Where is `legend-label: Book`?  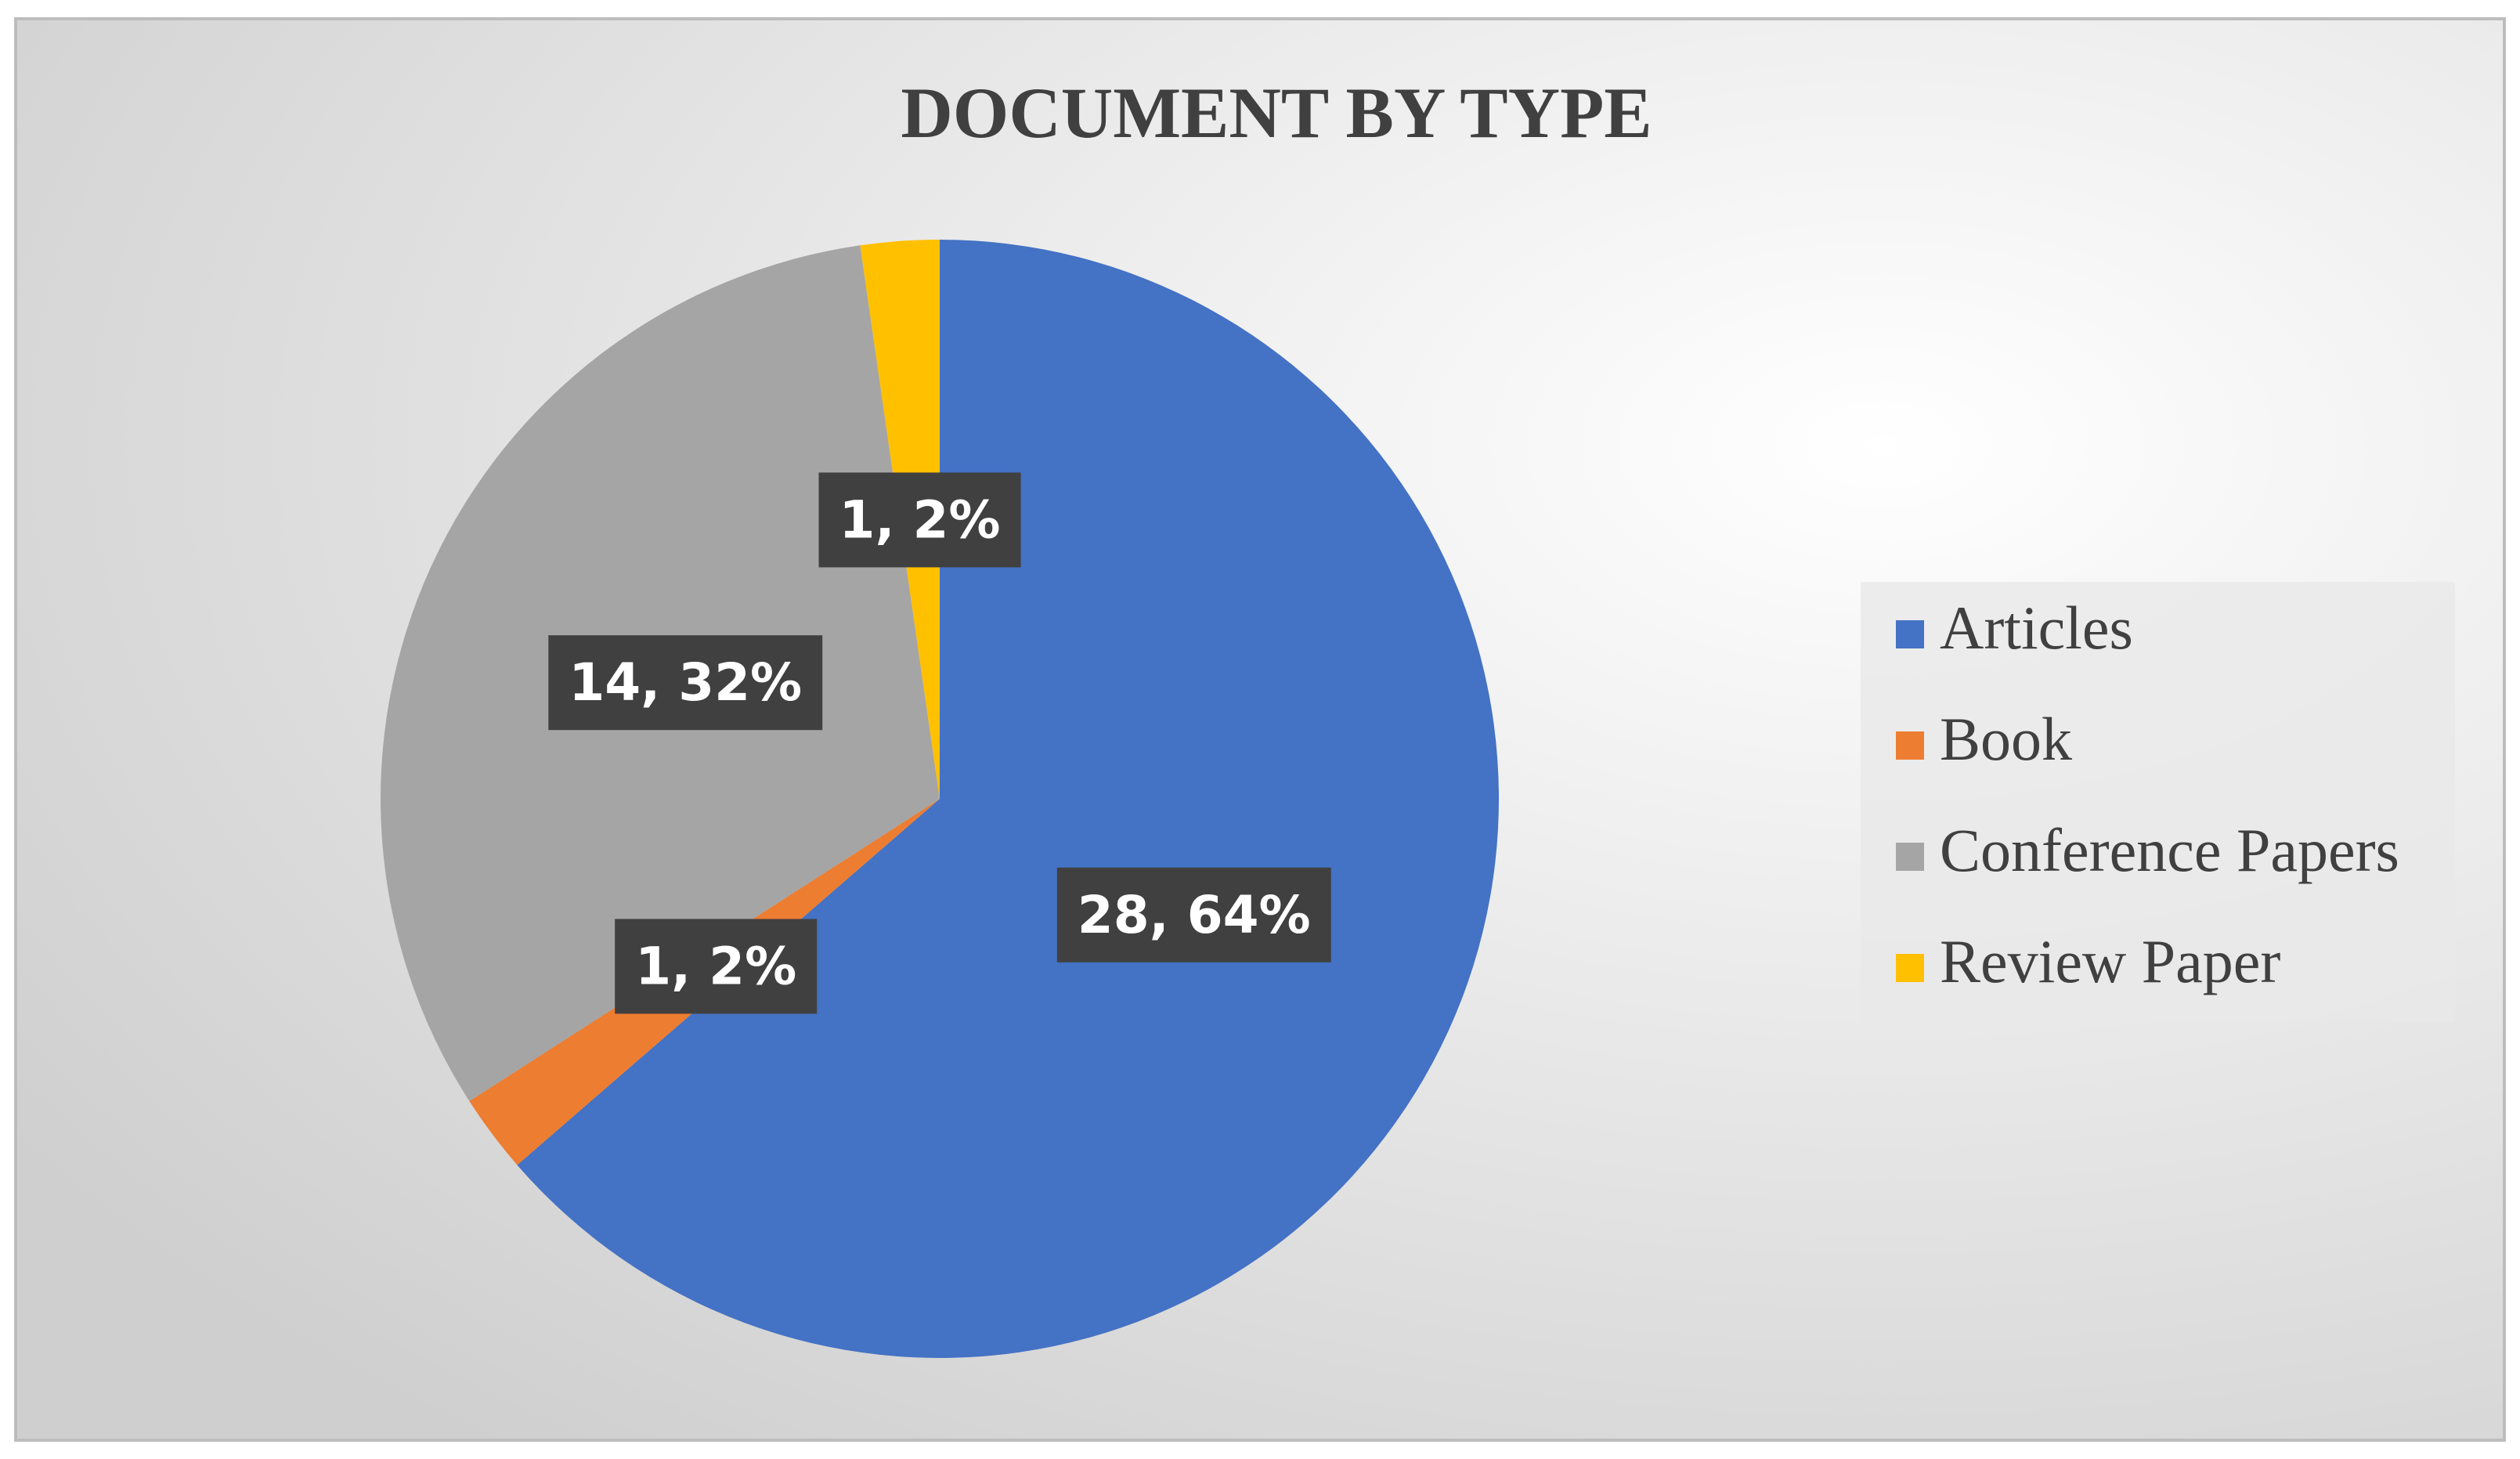 legend-label: Book is located at coordinates (2006, 739).